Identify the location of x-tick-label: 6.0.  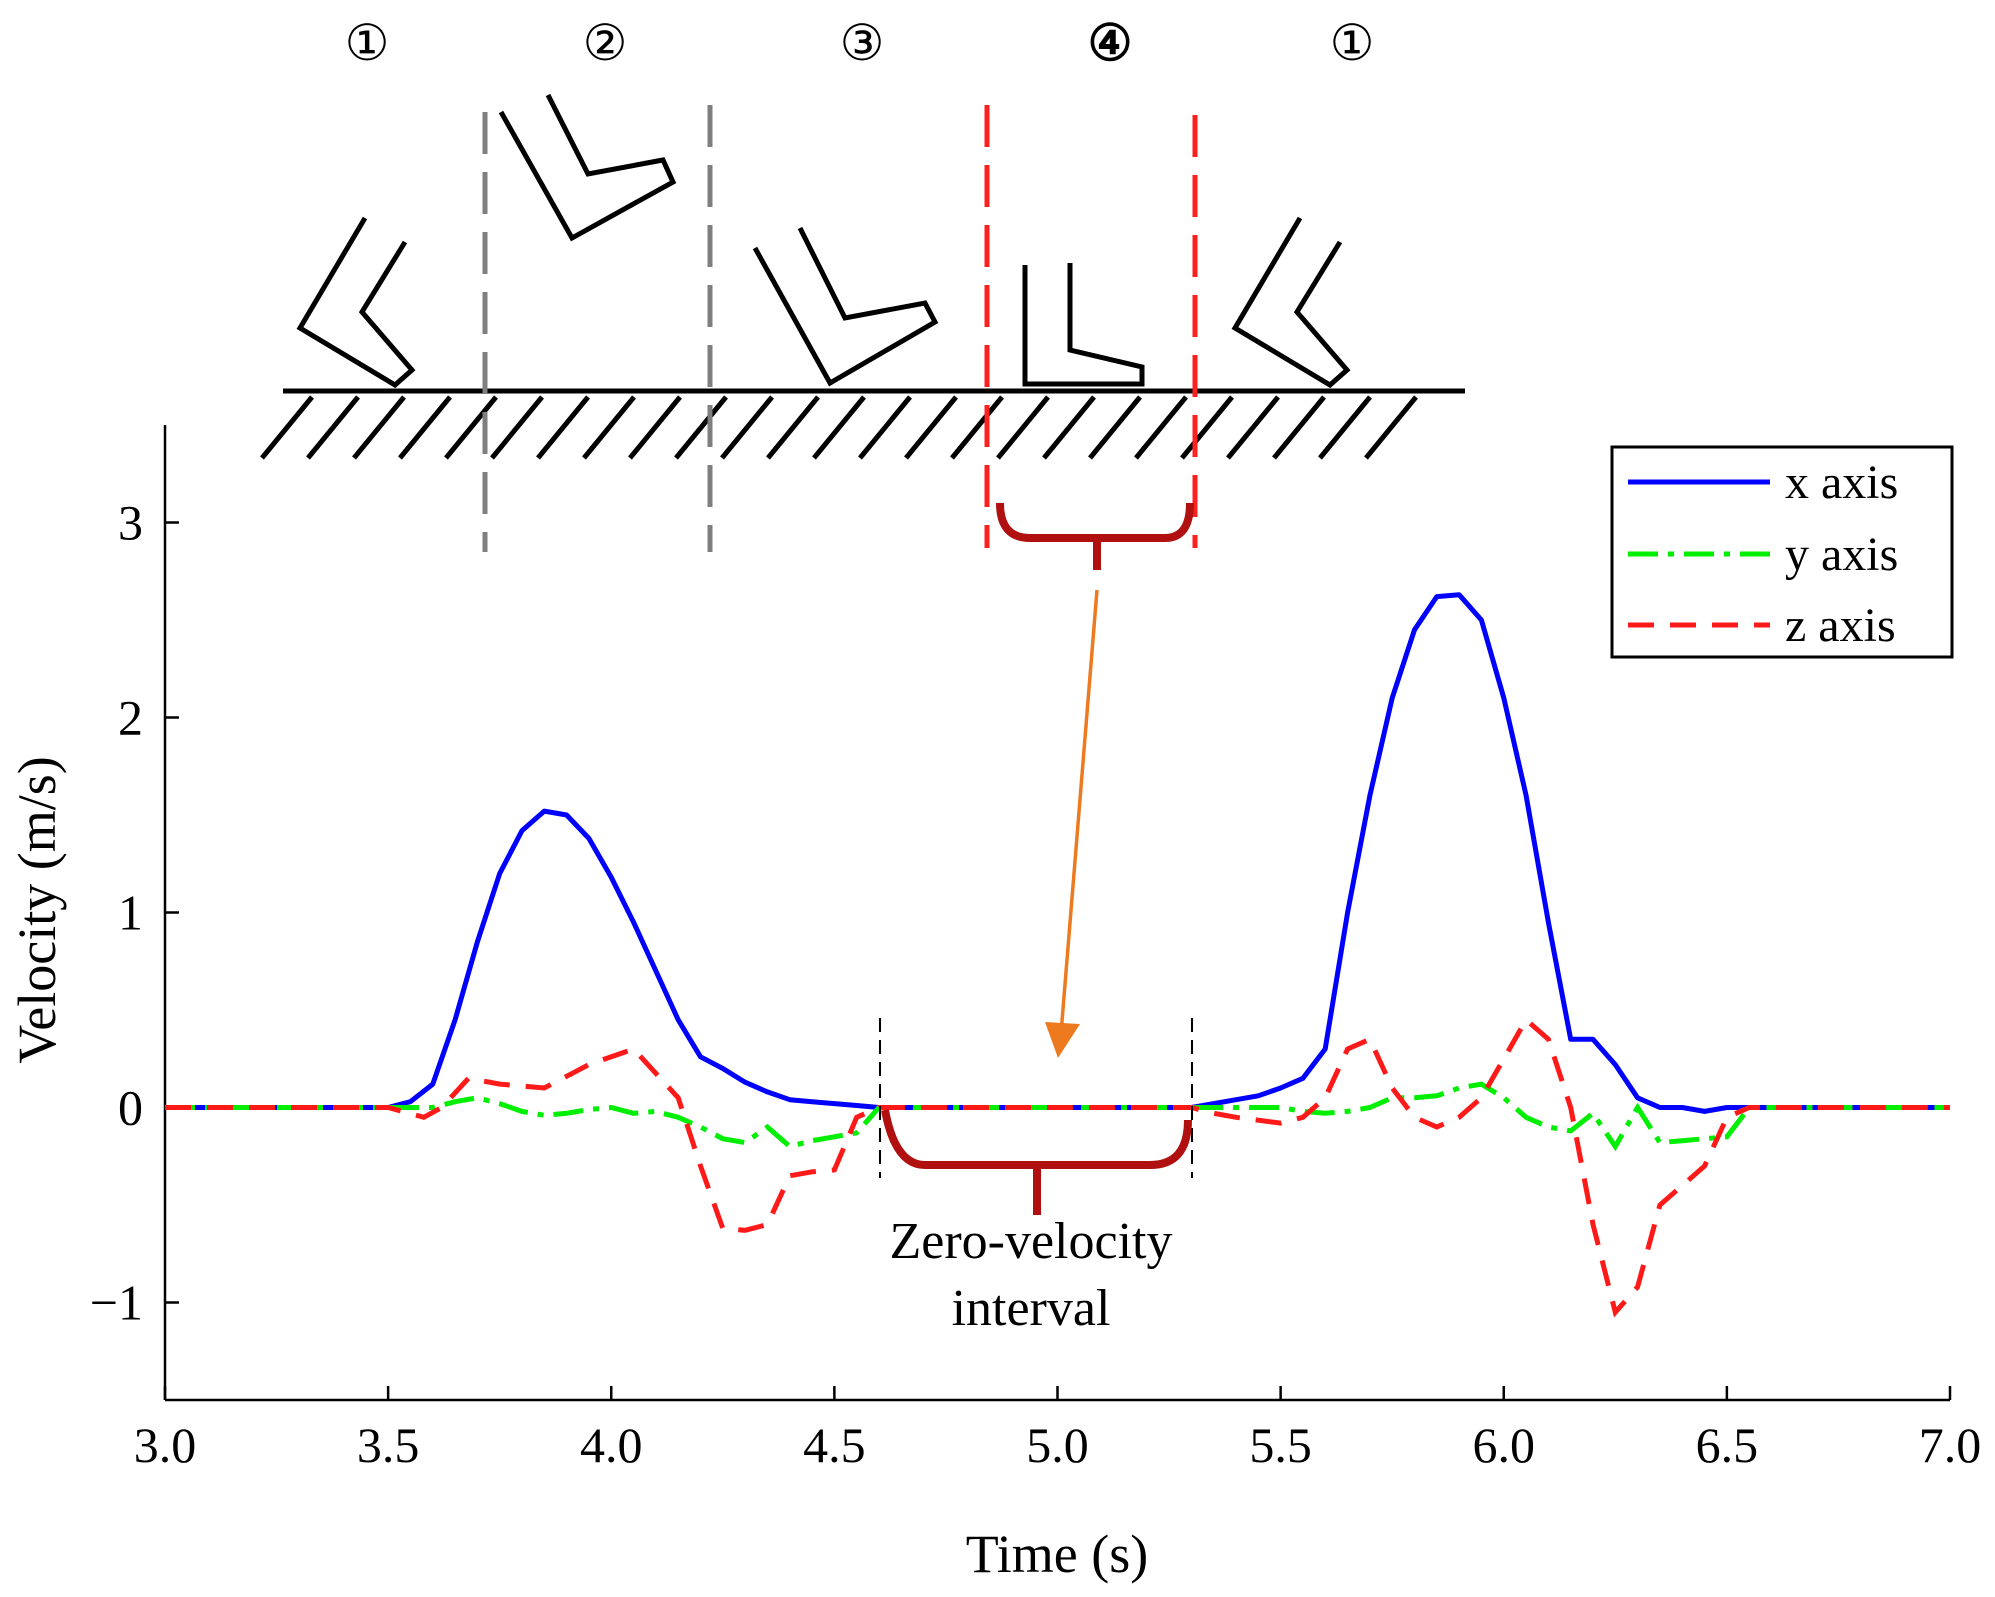
(1504, 1445).